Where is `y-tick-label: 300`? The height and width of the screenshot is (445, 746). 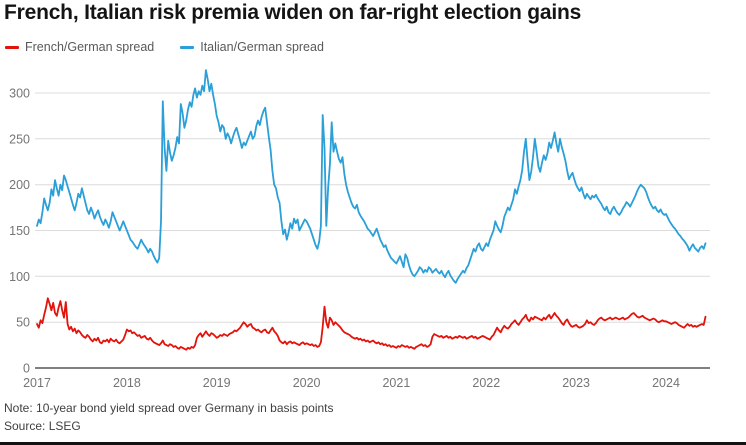
y-tick-label: 300 is located at coordinates (19, 94).